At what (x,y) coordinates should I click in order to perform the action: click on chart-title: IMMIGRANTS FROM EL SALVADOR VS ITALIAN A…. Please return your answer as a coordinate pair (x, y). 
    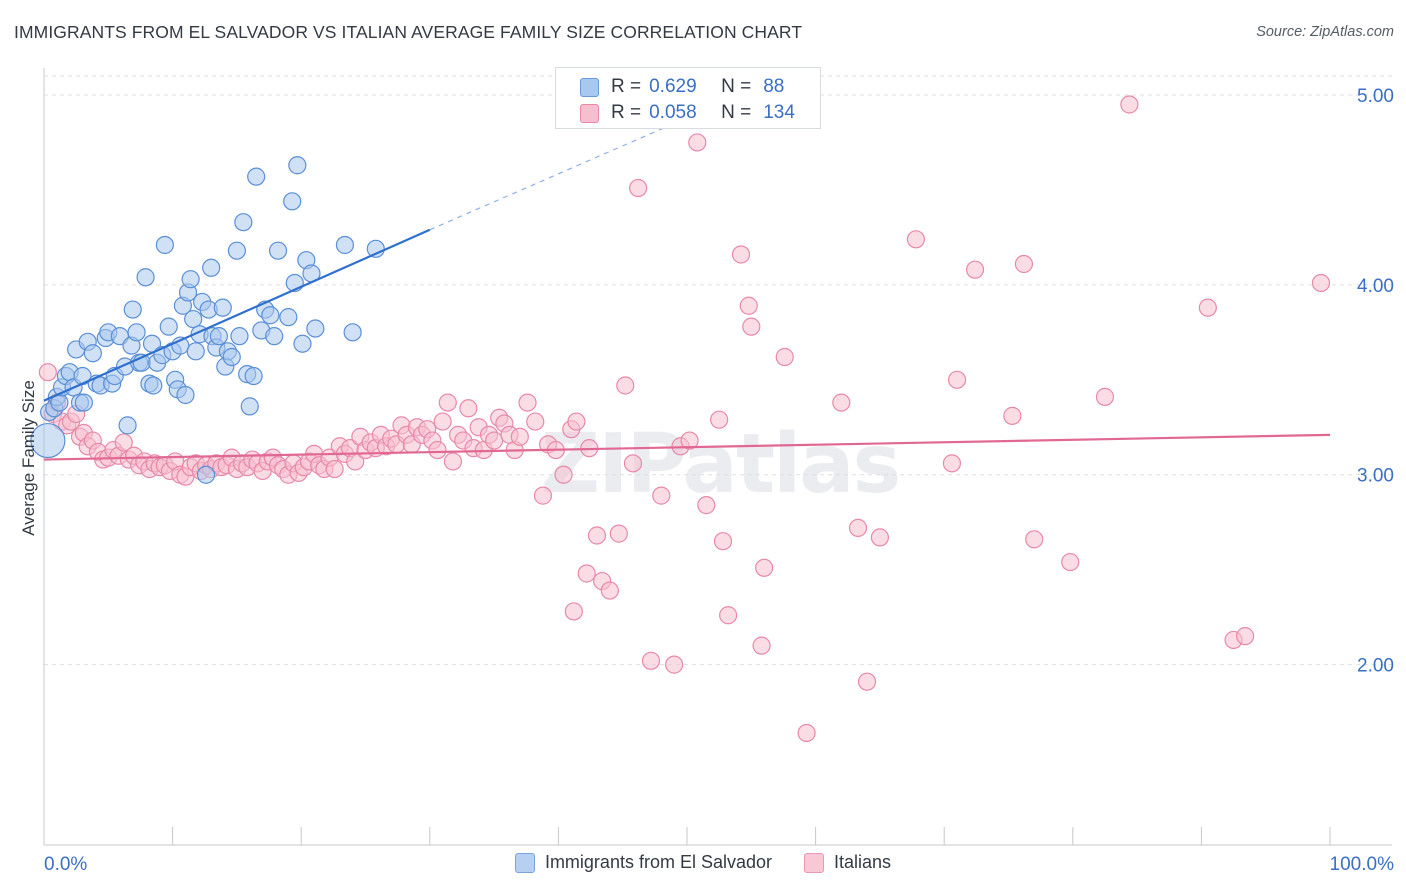
    Looking at the image, I should click on (408, 32).